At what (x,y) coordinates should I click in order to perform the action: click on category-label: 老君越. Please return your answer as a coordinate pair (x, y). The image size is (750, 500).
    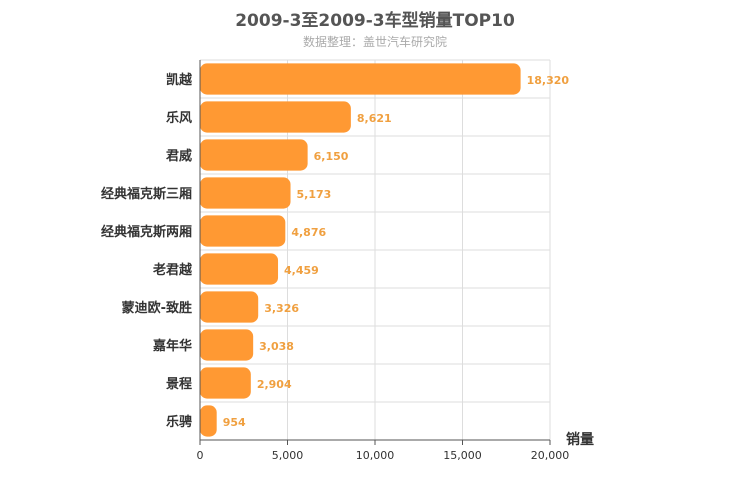
    Looking at the image, I should click on (172, 270).